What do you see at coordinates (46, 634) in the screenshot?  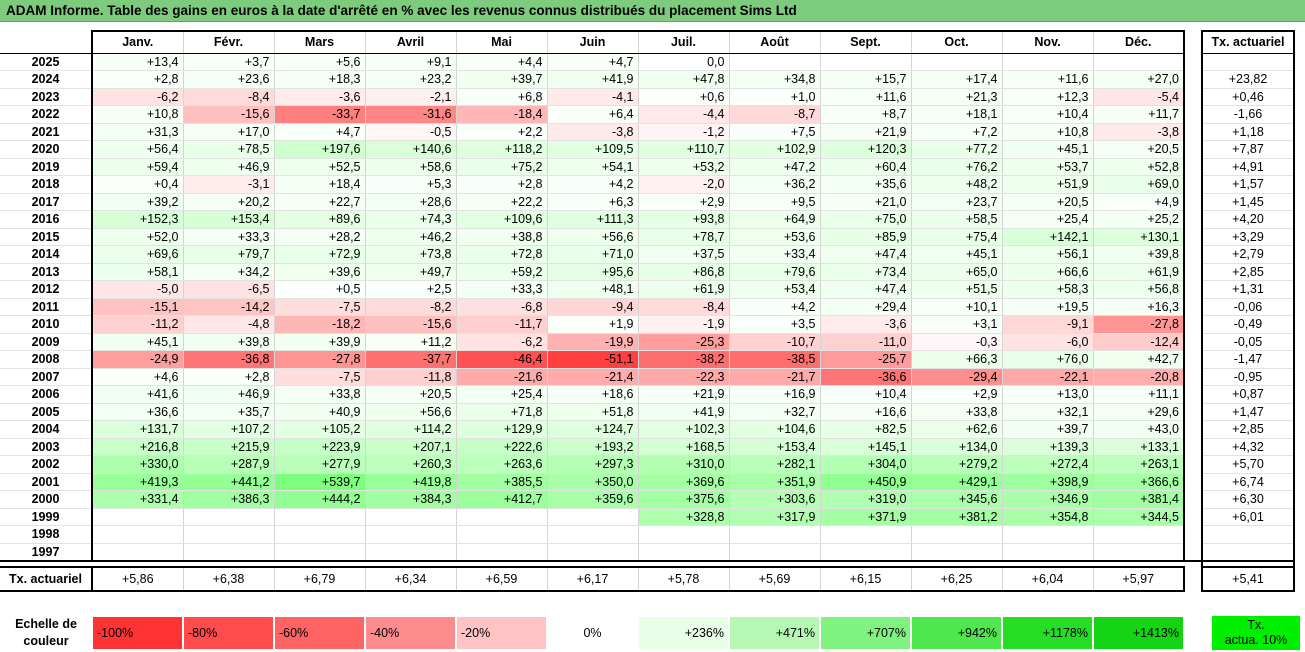 I see `legend-label: Echelle de couleur` at bounding box center [46, 634].